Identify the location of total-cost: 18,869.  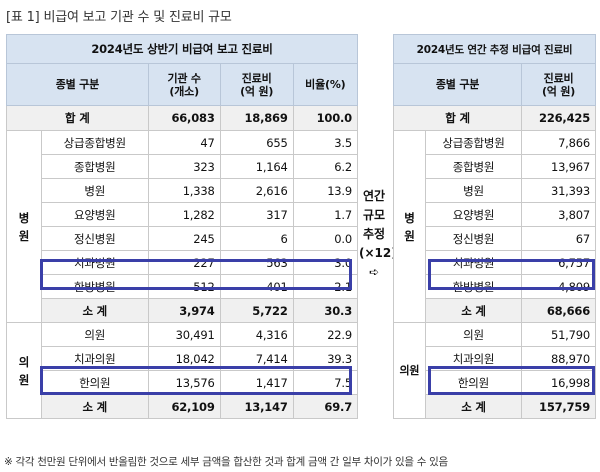
(256, 118).